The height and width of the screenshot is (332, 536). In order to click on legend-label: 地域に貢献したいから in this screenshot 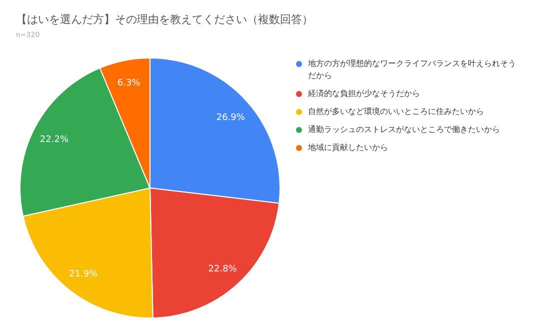, I will do `click(348, 147)`.